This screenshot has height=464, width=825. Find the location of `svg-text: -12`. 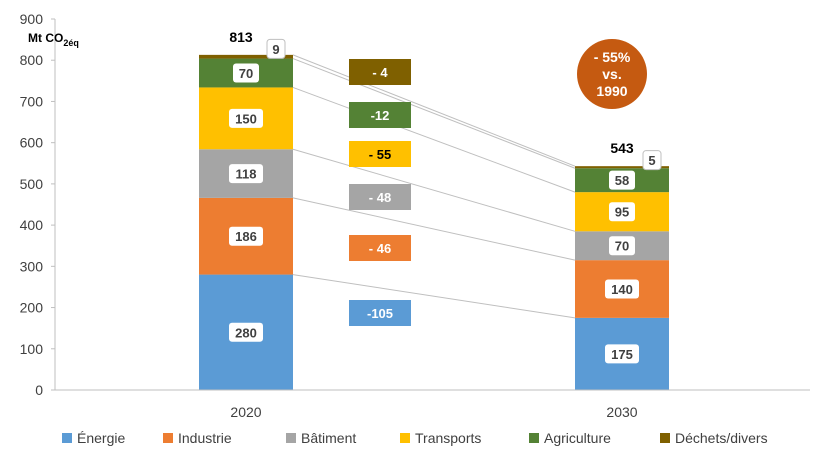

svg-text: -12 is located at coordinates (380, 115).